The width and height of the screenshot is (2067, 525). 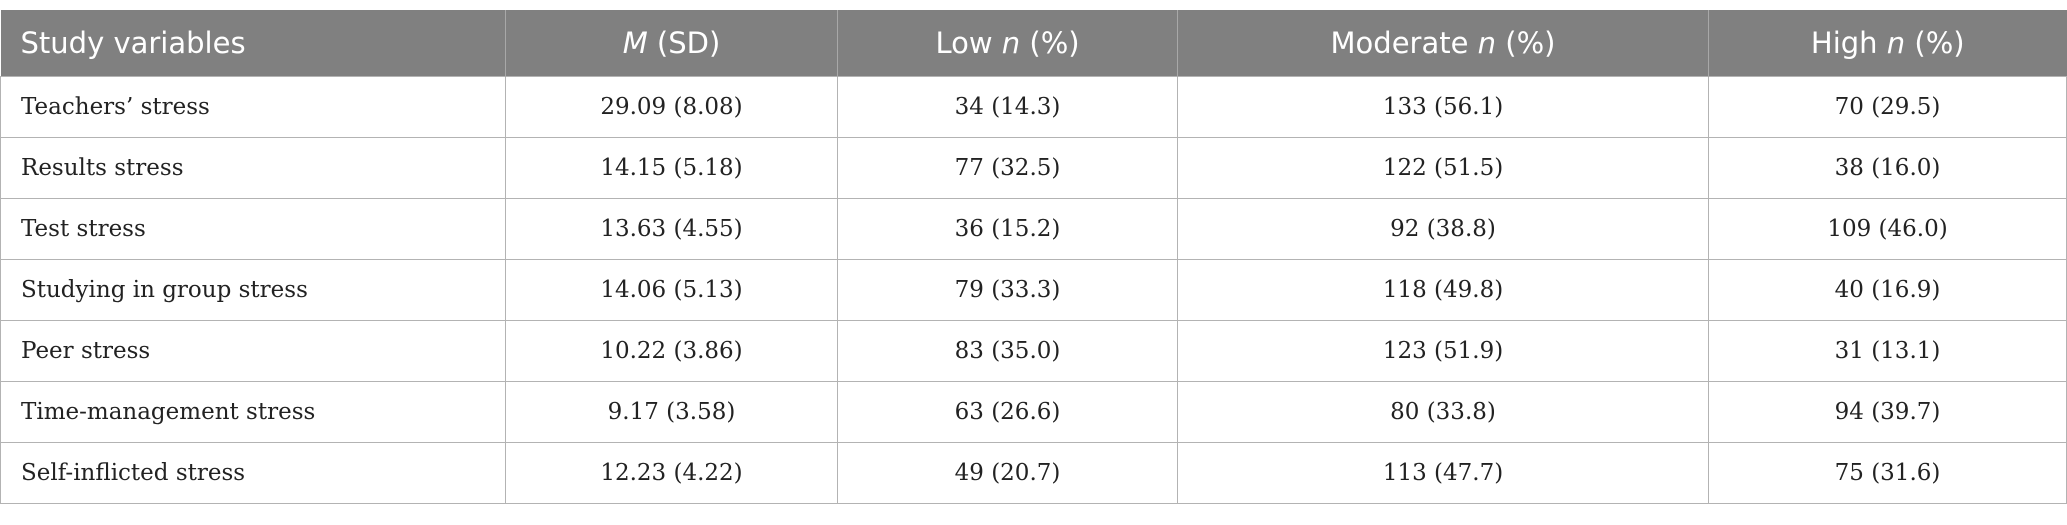 I want to click on header-cell: Low n (%), so click(x=1007, y=43).